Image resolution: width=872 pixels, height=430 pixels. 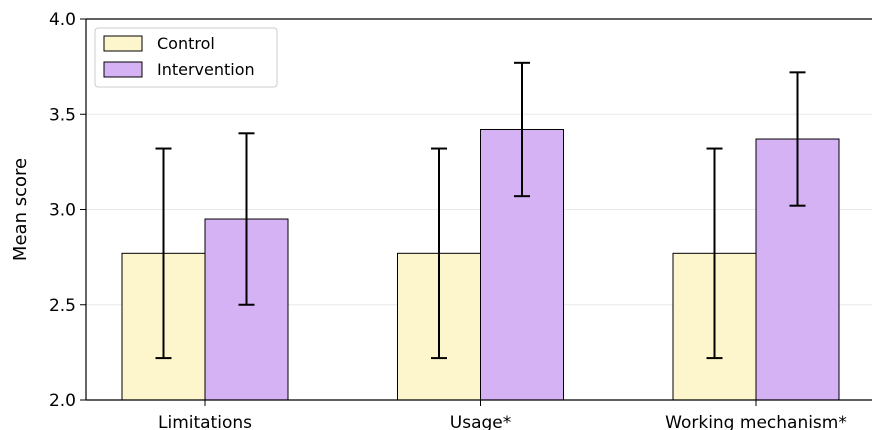 What do you see at coordinates (714, 253) in the screenshot?
I see `error-bar-control-working-mechanism` at bounding box center [714, 253].